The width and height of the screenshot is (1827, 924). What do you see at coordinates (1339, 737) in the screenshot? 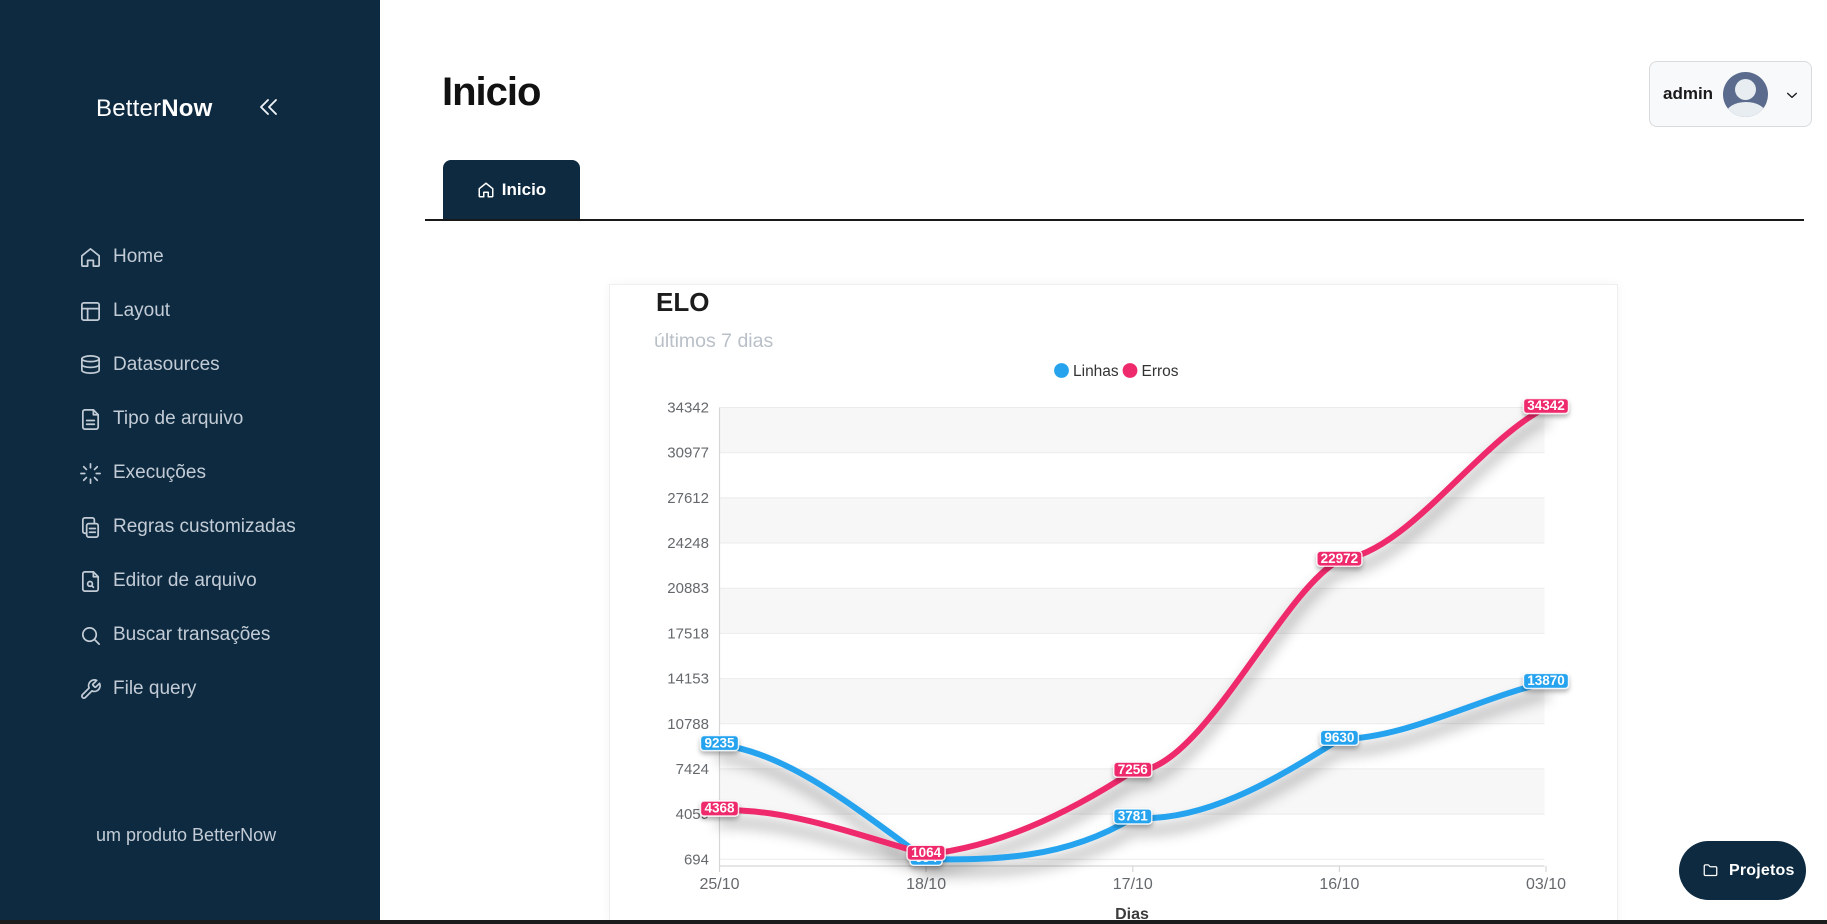
I see `svg-text: 9630` at bounding box center [1339, 737].